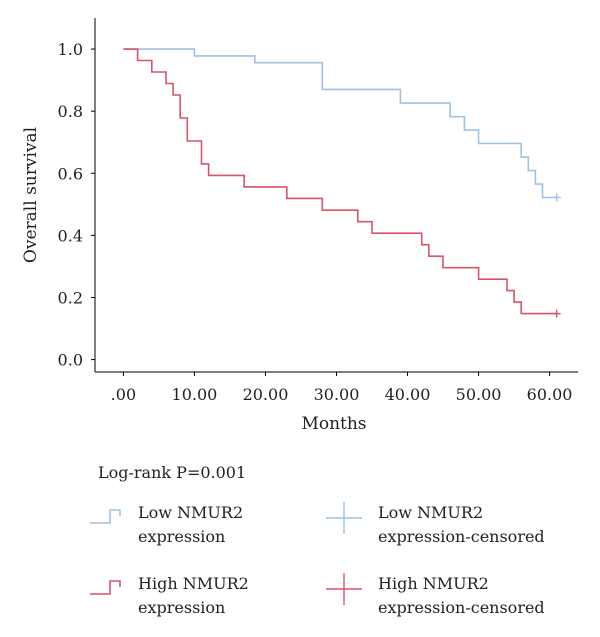 Image resolution: width=600 pixels, height=637 pixels. Describe the element at coordinates (435, 524) in the screenshot. I see `legend-item-1: Low NMUR2 expression-censored` at that location.